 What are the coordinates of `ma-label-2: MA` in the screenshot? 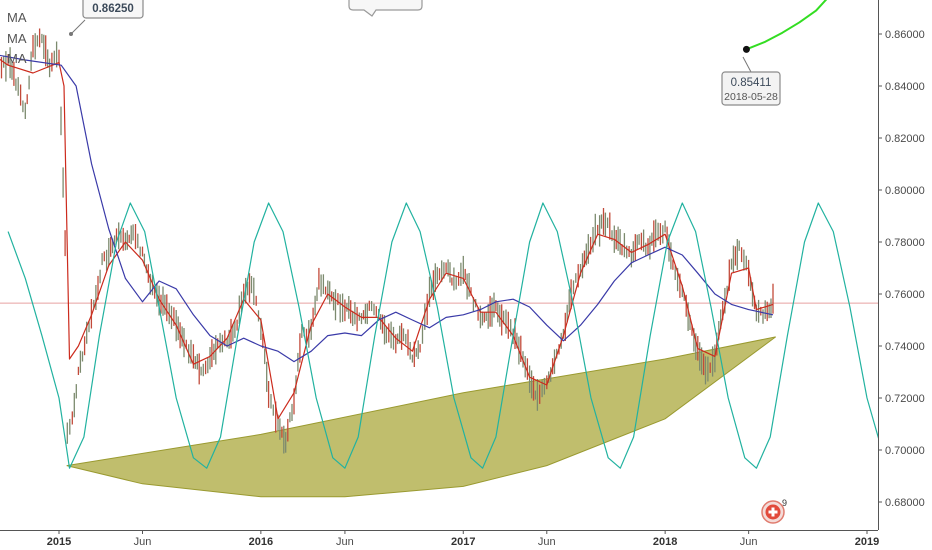 It's located at (17, 38).